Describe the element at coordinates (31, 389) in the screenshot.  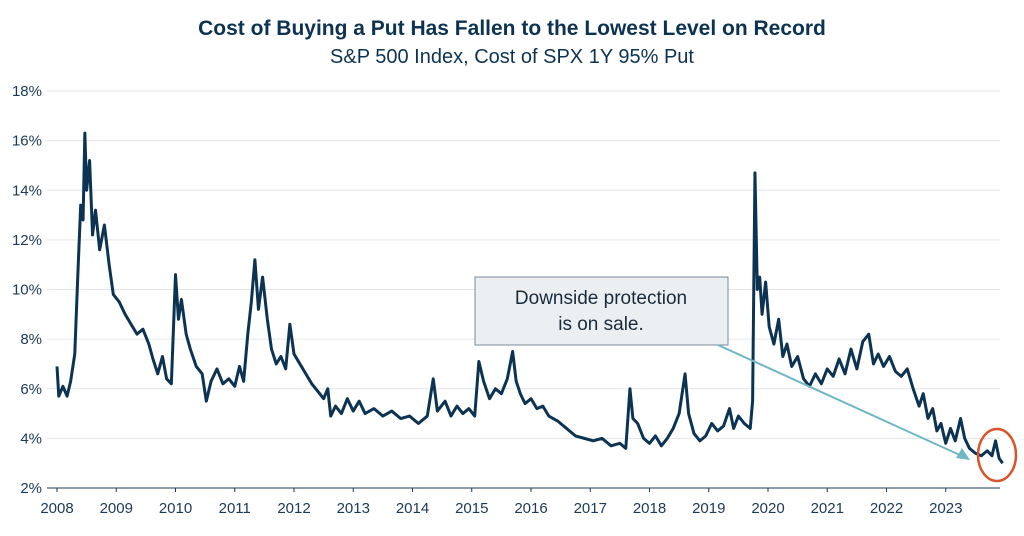
I see `y-tick-label: 6%` at that location.